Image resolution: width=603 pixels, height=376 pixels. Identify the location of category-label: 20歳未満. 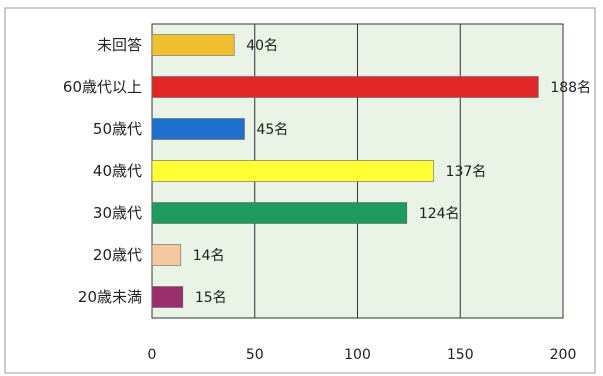
(110, 297).